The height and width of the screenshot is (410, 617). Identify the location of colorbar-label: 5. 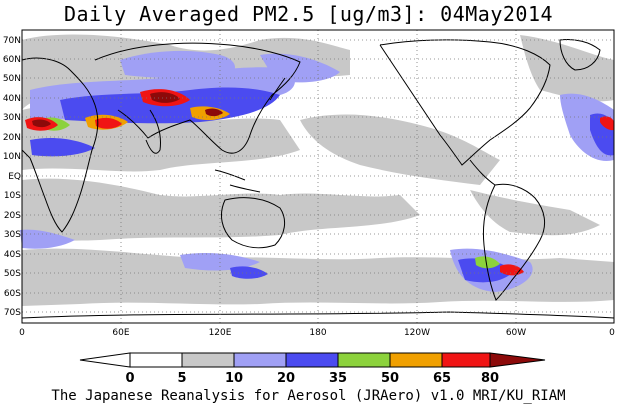
(181, 378).